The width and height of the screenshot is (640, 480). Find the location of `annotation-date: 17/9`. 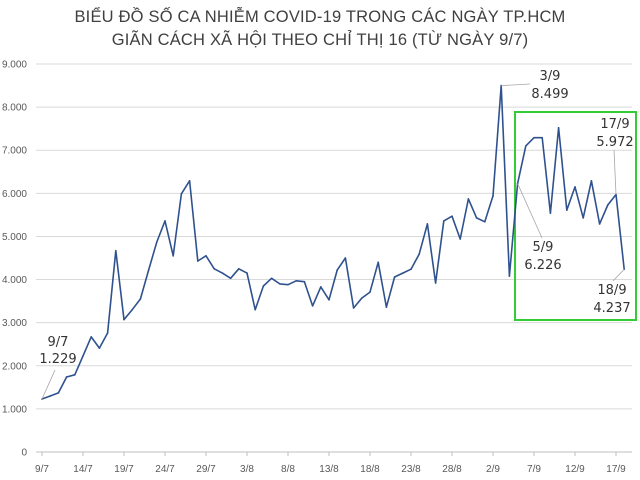

annotation-date: 17/9 is located at coordinates (614, 124).